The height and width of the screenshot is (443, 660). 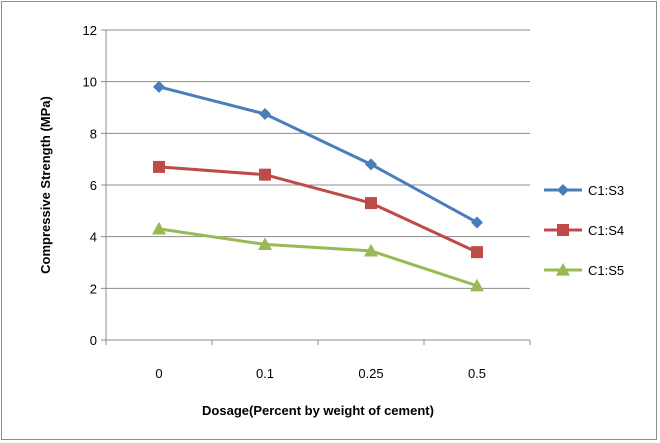 What do you see at coordinates (606, 190) in the screenshot?
I see `legend-label: C1:S3` at bounding box center [606, 190].